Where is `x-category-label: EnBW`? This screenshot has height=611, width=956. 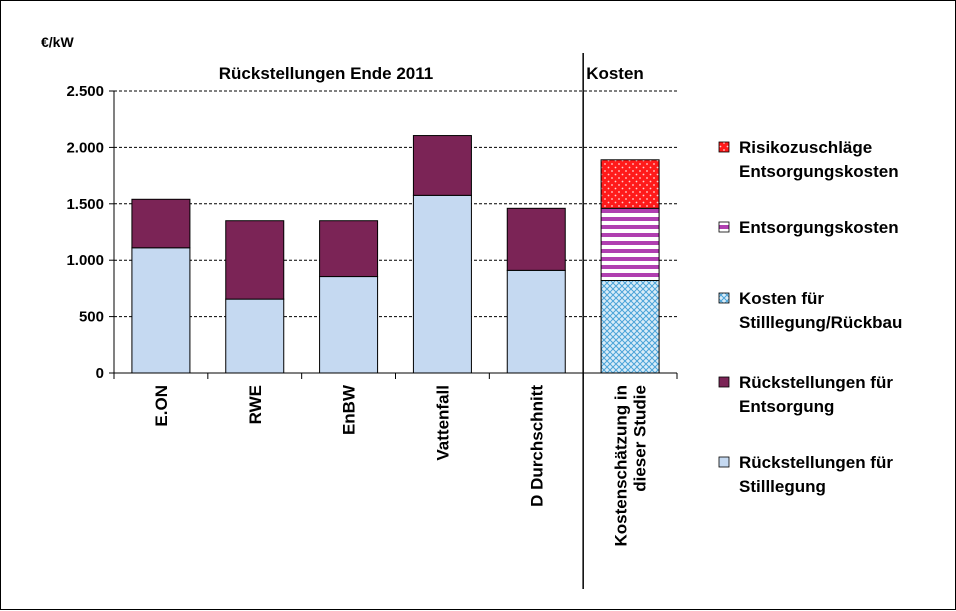
x-category-label: EnBW is located at coordinates (349, 409).